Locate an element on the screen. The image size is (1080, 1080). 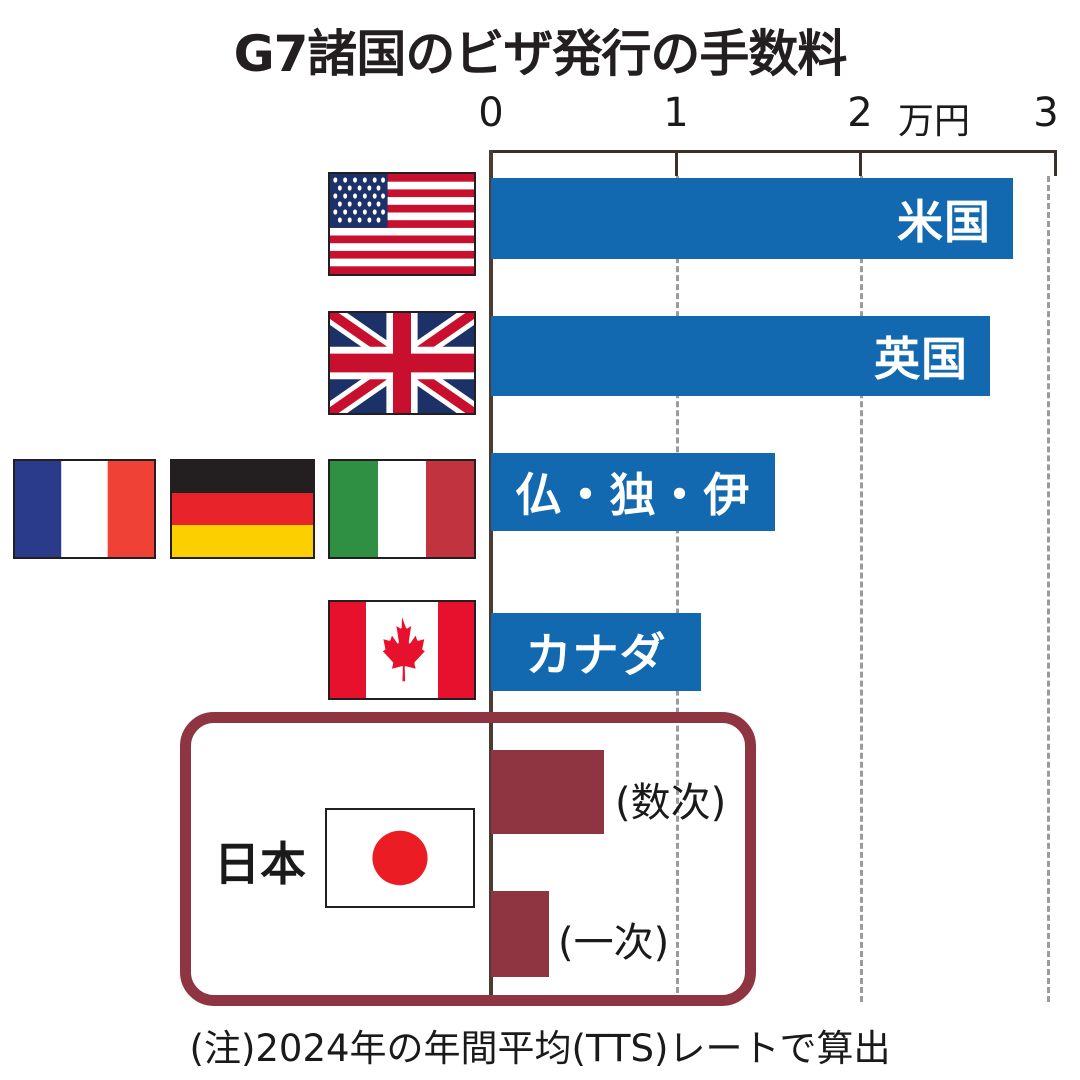
bar-eu: 仏・独・伊 is located at coordinates (633, 492).